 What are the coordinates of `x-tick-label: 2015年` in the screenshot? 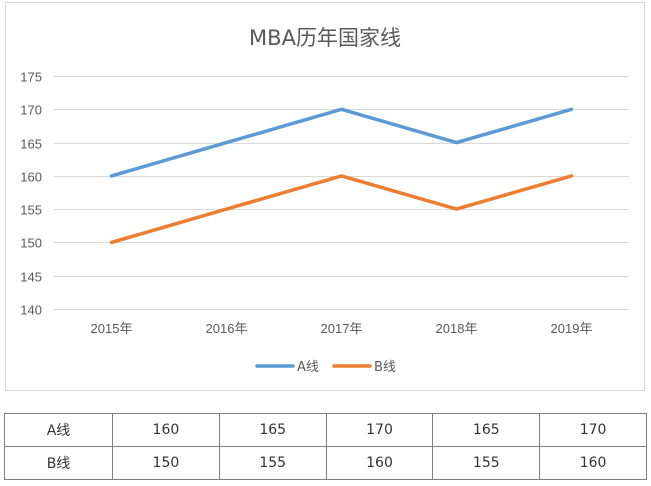 It's located at (112, 328).